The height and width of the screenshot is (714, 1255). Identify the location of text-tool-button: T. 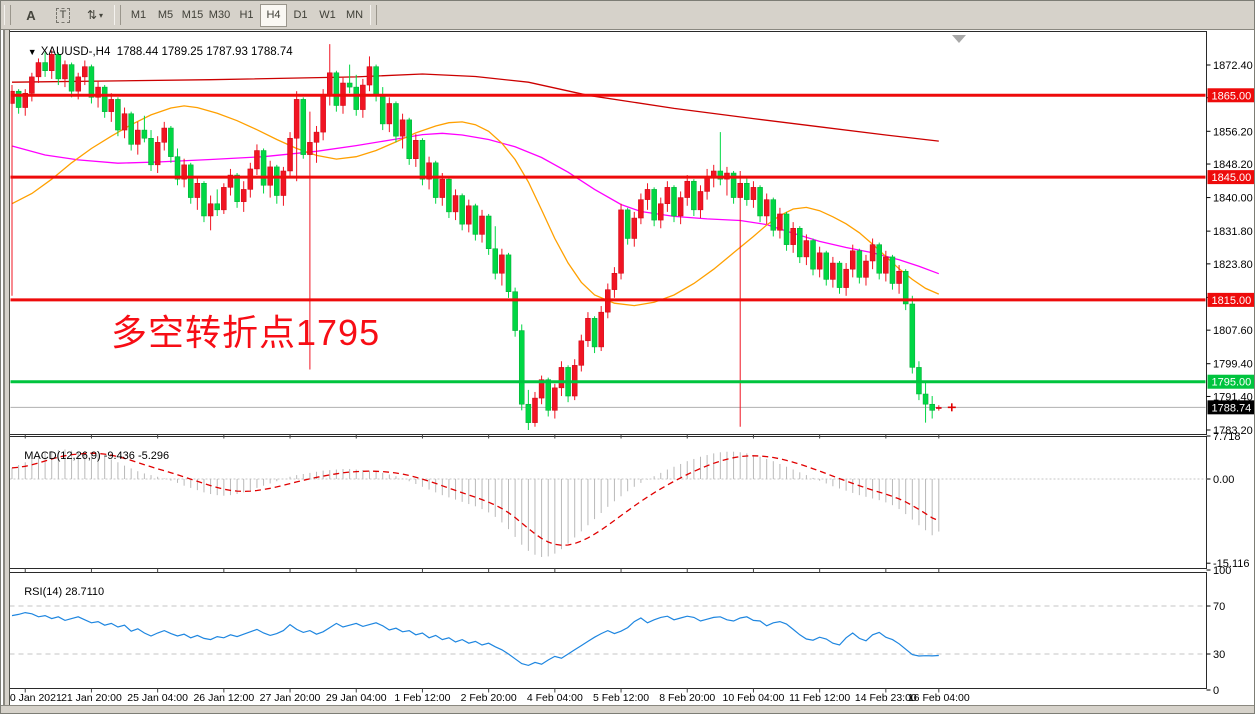
(63, 15).